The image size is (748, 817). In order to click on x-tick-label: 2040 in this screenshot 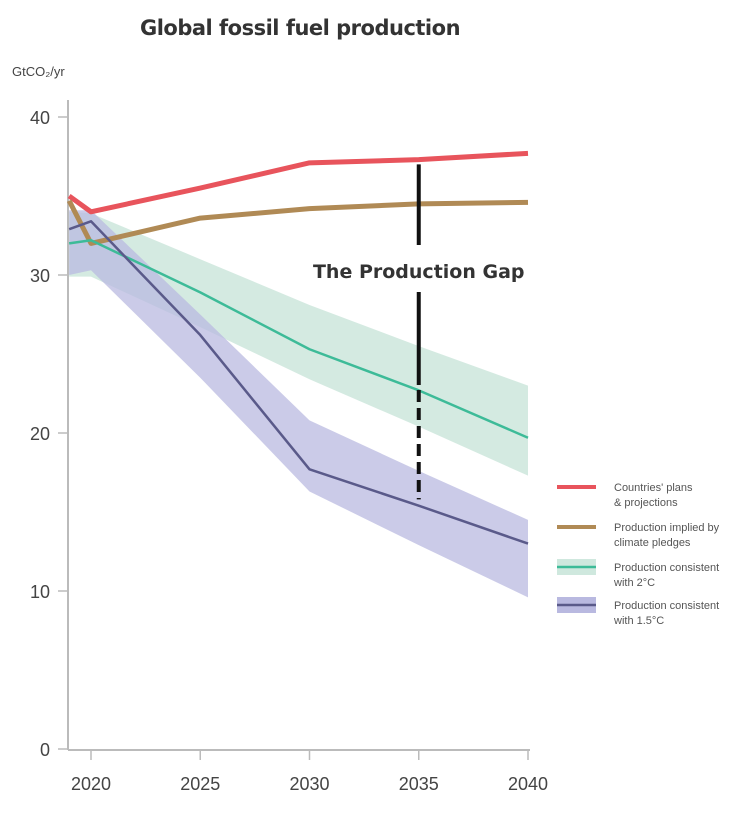, I will do `click(528, 784)`.